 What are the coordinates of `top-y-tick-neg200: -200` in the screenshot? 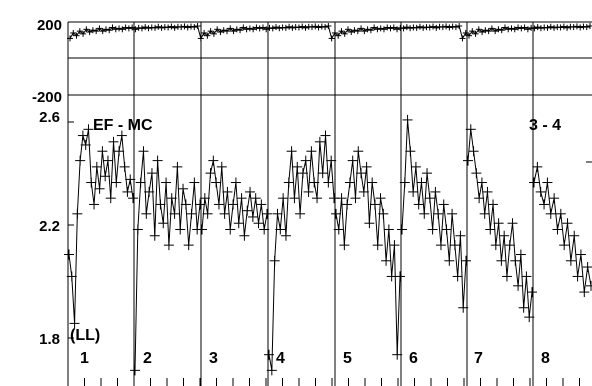 It's located at (47, 97).